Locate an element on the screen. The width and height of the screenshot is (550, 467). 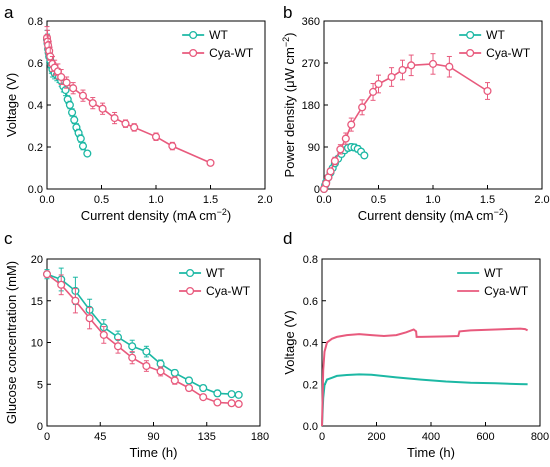
y-axis-label: Voltage (V) is located at coordinates (289, 342).